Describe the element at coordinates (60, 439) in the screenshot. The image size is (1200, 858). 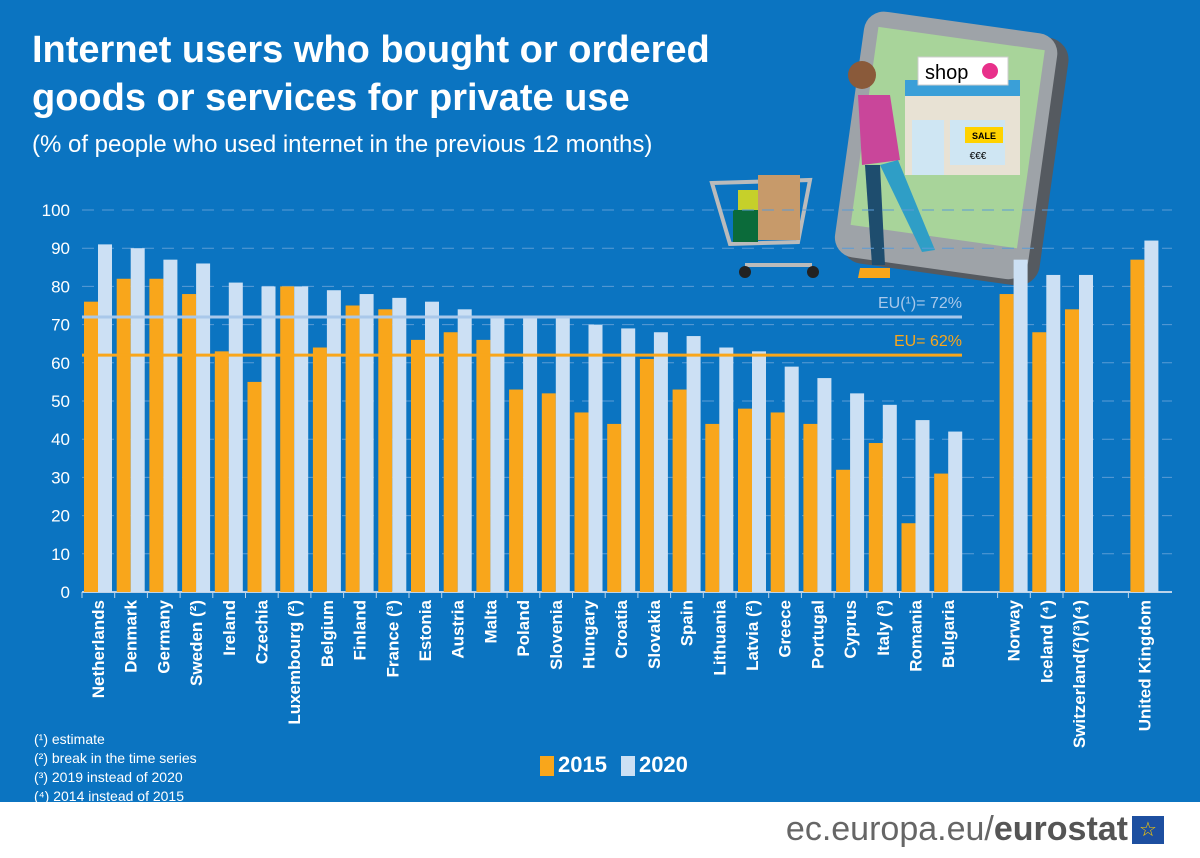
I see `y-tick-label: 40` at that location.